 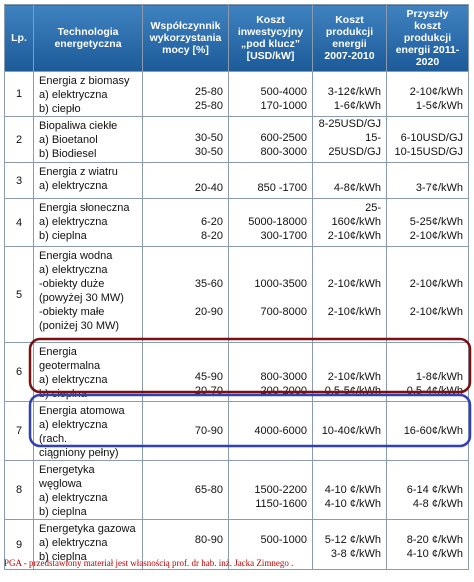 What do you see at coordinates (281, 504) in the screenshot?
I see `cell-line: 1150-1600` at bounding box center [281, 504].